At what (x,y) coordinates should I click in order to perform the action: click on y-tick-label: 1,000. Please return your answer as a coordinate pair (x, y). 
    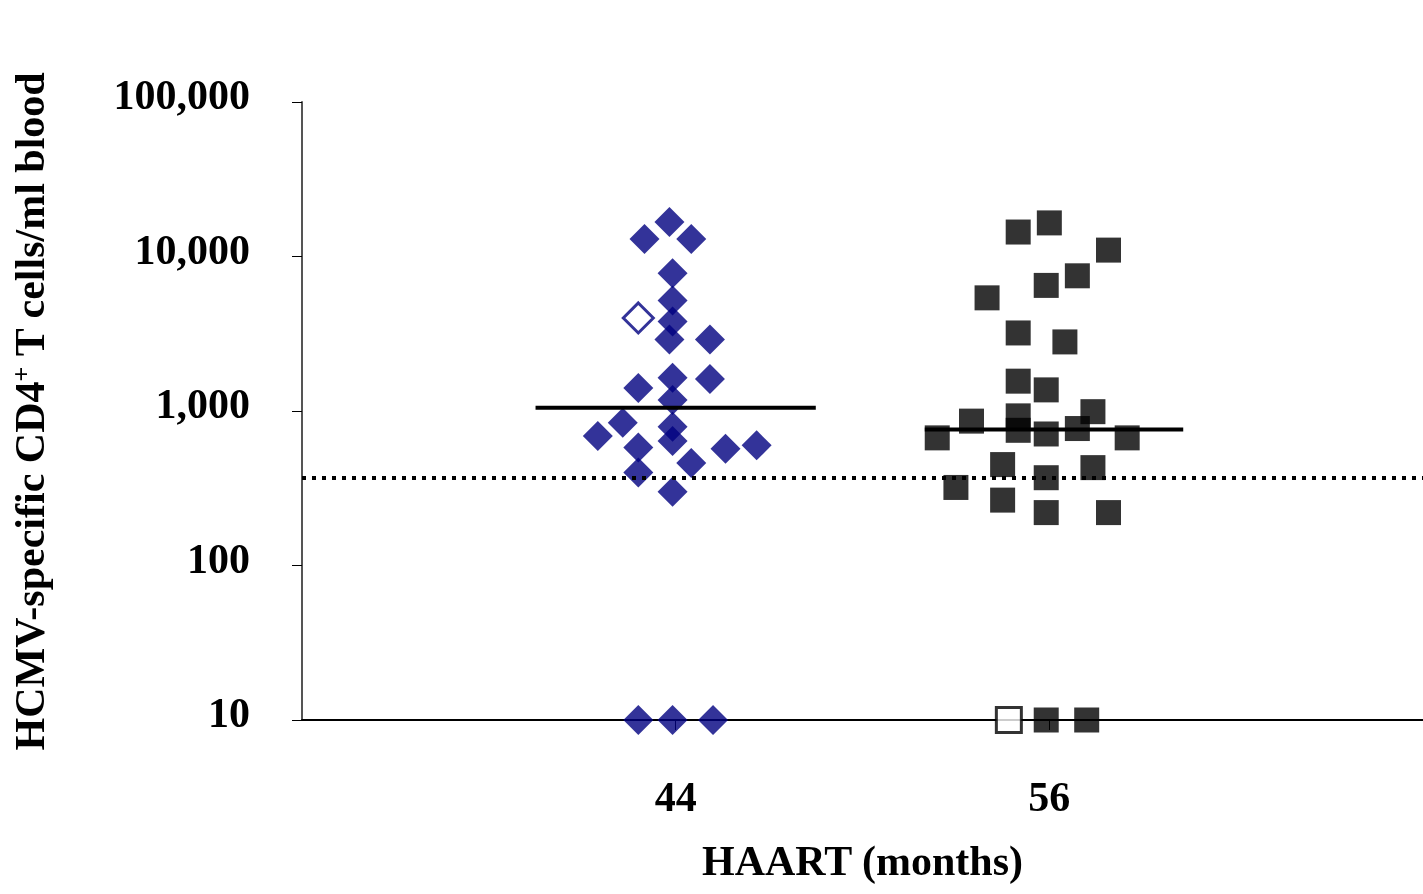
    Looking at the image, I should click on (202, 404).